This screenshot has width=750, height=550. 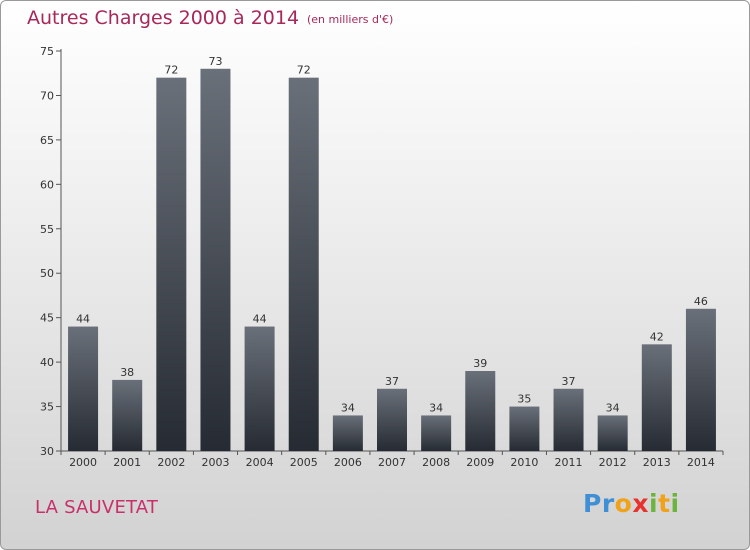 What do you see at coordinates (623, 503) in the screenshot?
I see `logo-letter: o` at bounding box center [623, 503].